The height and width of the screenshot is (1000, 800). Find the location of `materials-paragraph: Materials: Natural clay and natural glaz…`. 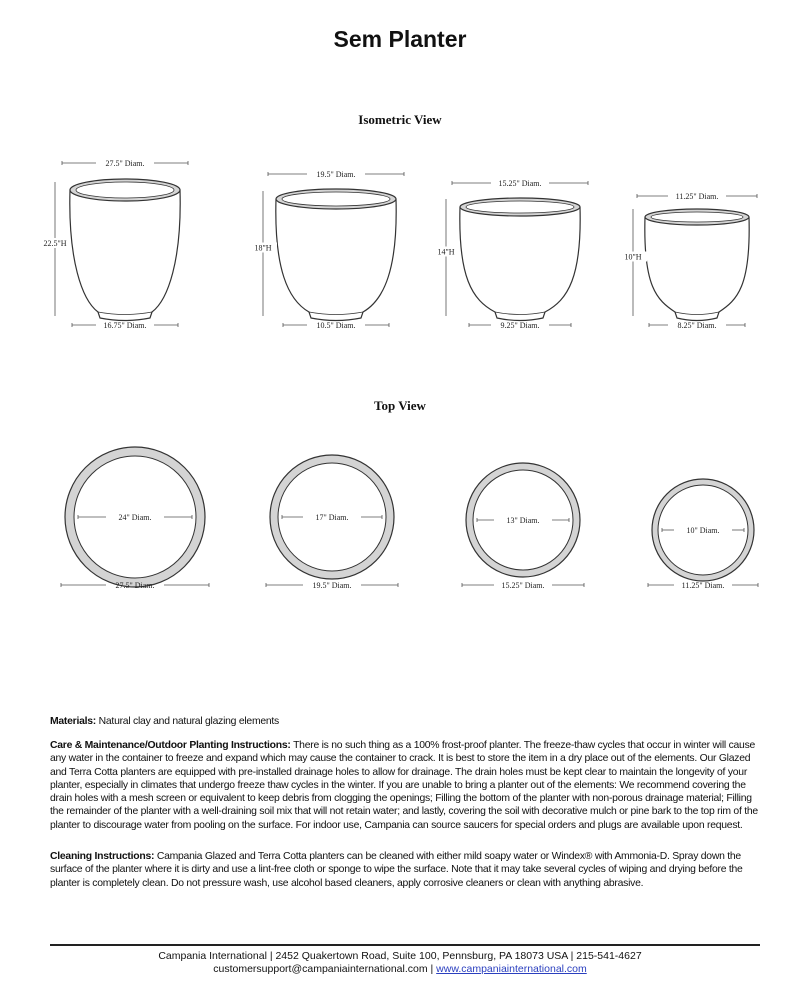

materials-paragraph: Materials: Natural clay and natural glaz… is located at coordinates (405, 721).